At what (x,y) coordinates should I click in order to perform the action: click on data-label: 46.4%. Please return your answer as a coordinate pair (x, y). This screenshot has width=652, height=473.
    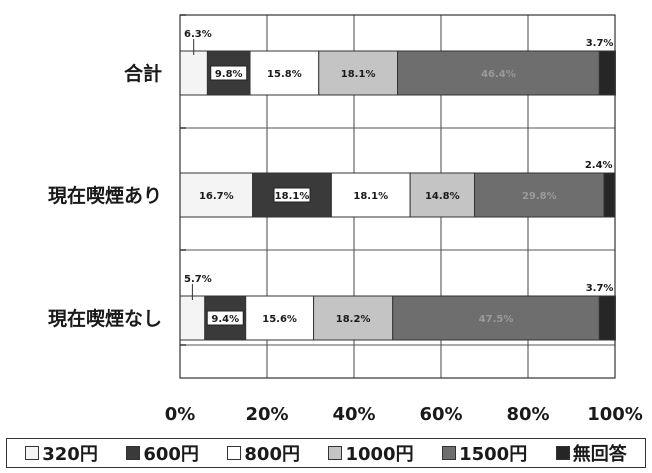
    Looking at the image, I should click on (498, 74).